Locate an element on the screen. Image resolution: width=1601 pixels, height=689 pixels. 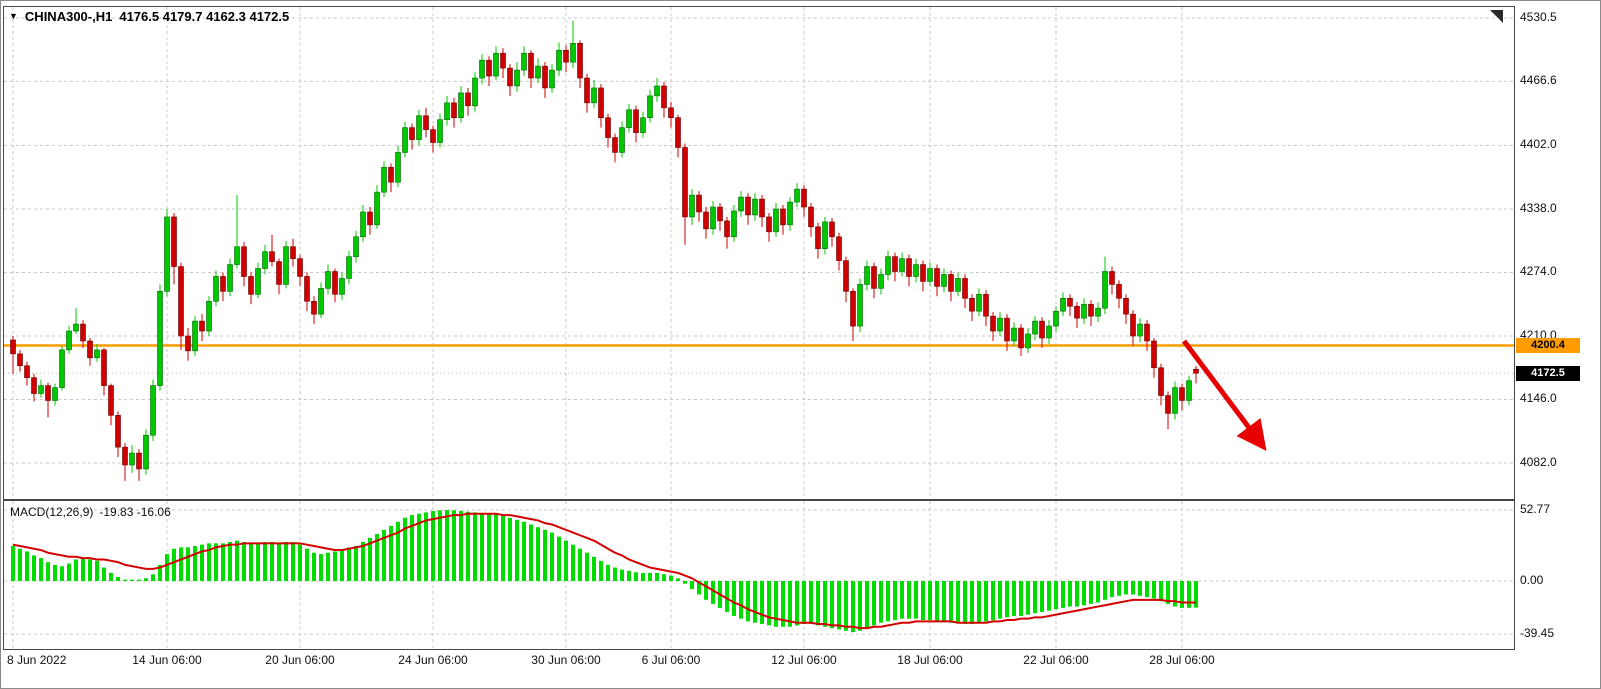
hline-price-tag: 4200.4 is located at coordinates (1548, 345).